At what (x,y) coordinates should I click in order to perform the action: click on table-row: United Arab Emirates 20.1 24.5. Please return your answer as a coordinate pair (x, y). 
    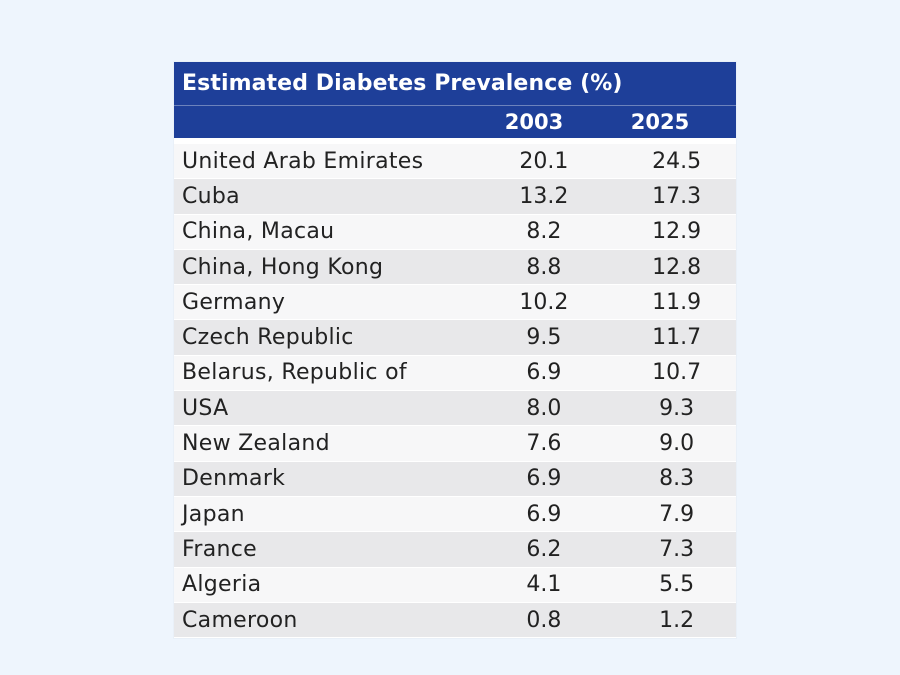
    Looking at the image, I should click on (455, 162).